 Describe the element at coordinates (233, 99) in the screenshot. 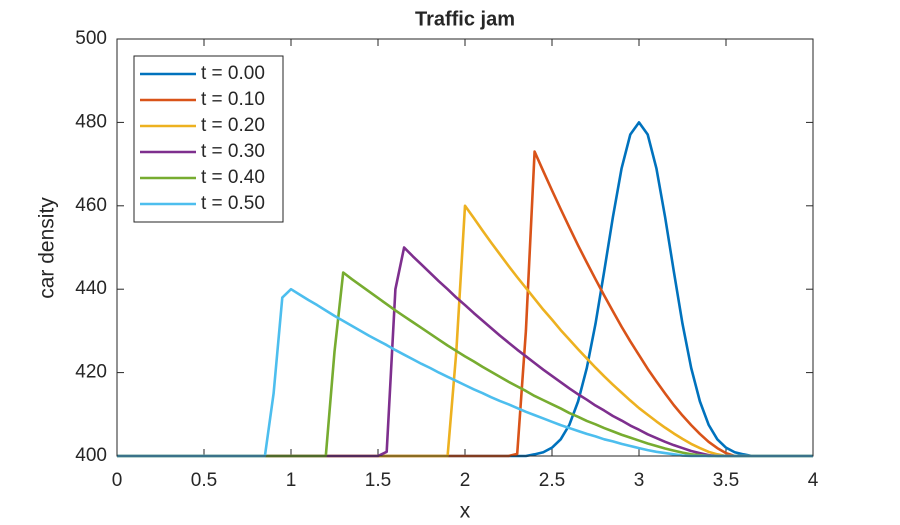

I see `legend-label: t = 0.10` at that location.